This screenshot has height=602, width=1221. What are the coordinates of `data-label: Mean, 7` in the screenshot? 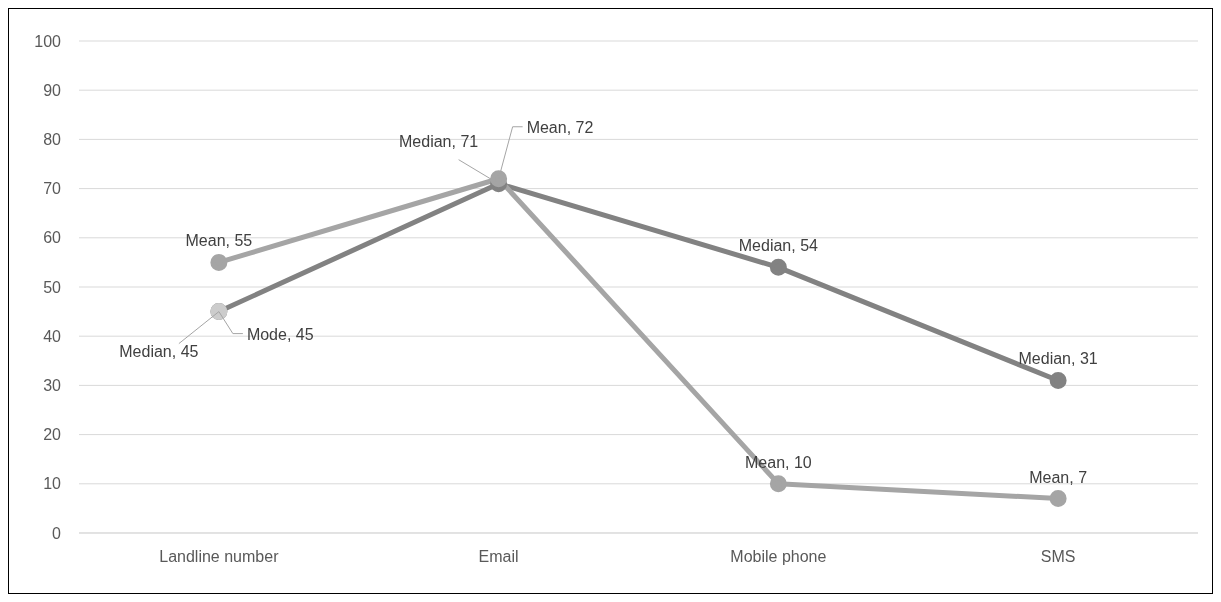 It's located at (1058, 477).